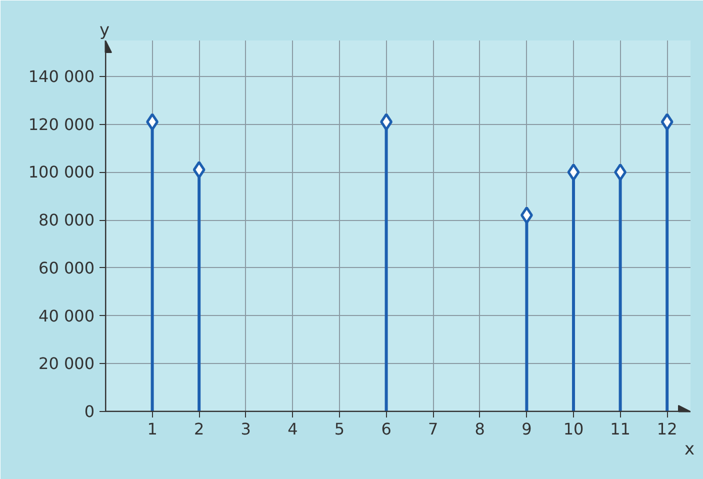  Describe the element at coordinates (105, 30) in the screenshot. I see `y-axis-title: y` at that location.